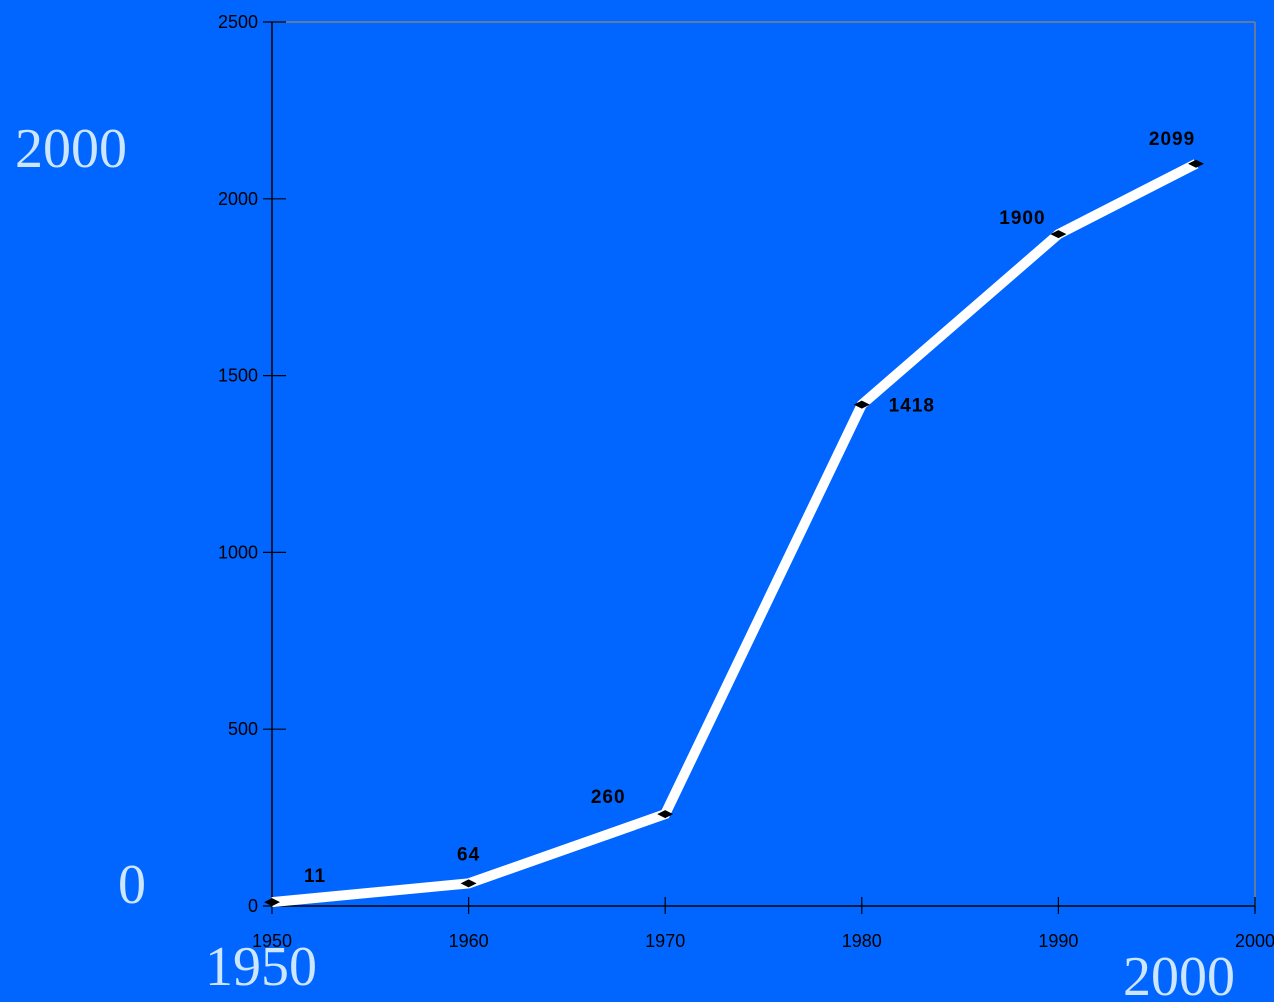 This screenshot has height=1002, width=1274. I want to click on data-label-1997: 2099, so click(1172, 139).